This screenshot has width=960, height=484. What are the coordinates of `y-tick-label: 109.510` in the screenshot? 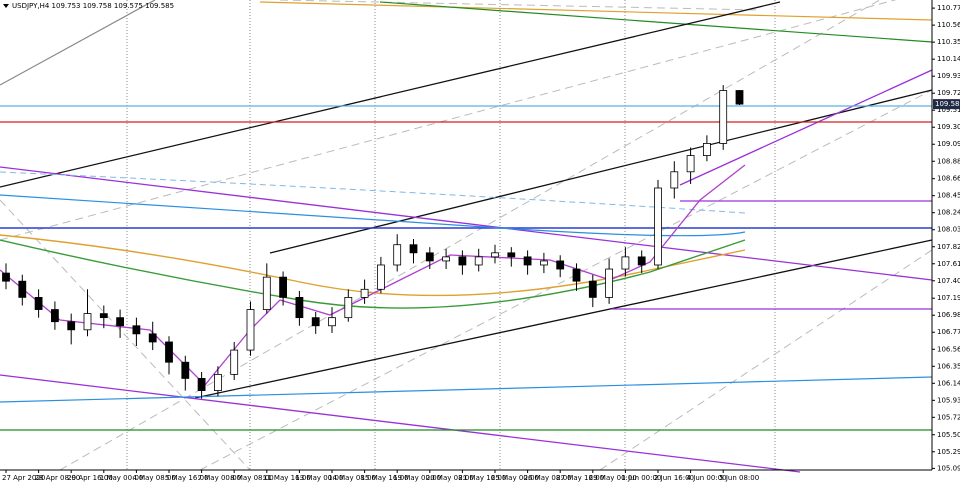 It's located at (948, 110).